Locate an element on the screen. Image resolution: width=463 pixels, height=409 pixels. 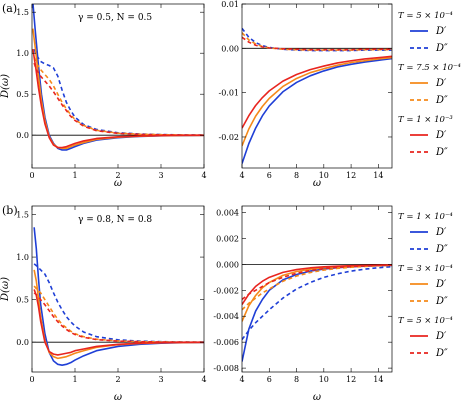
y-tick-label: 0.002 is located at coordinates (227, 238).